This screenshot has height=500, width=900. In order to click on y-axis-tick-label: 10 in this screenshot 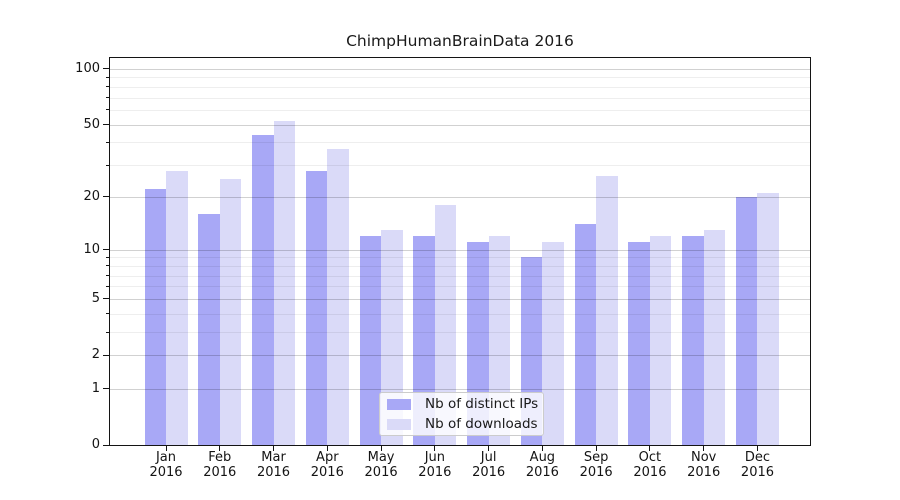, I will do `click(91, 249)`.